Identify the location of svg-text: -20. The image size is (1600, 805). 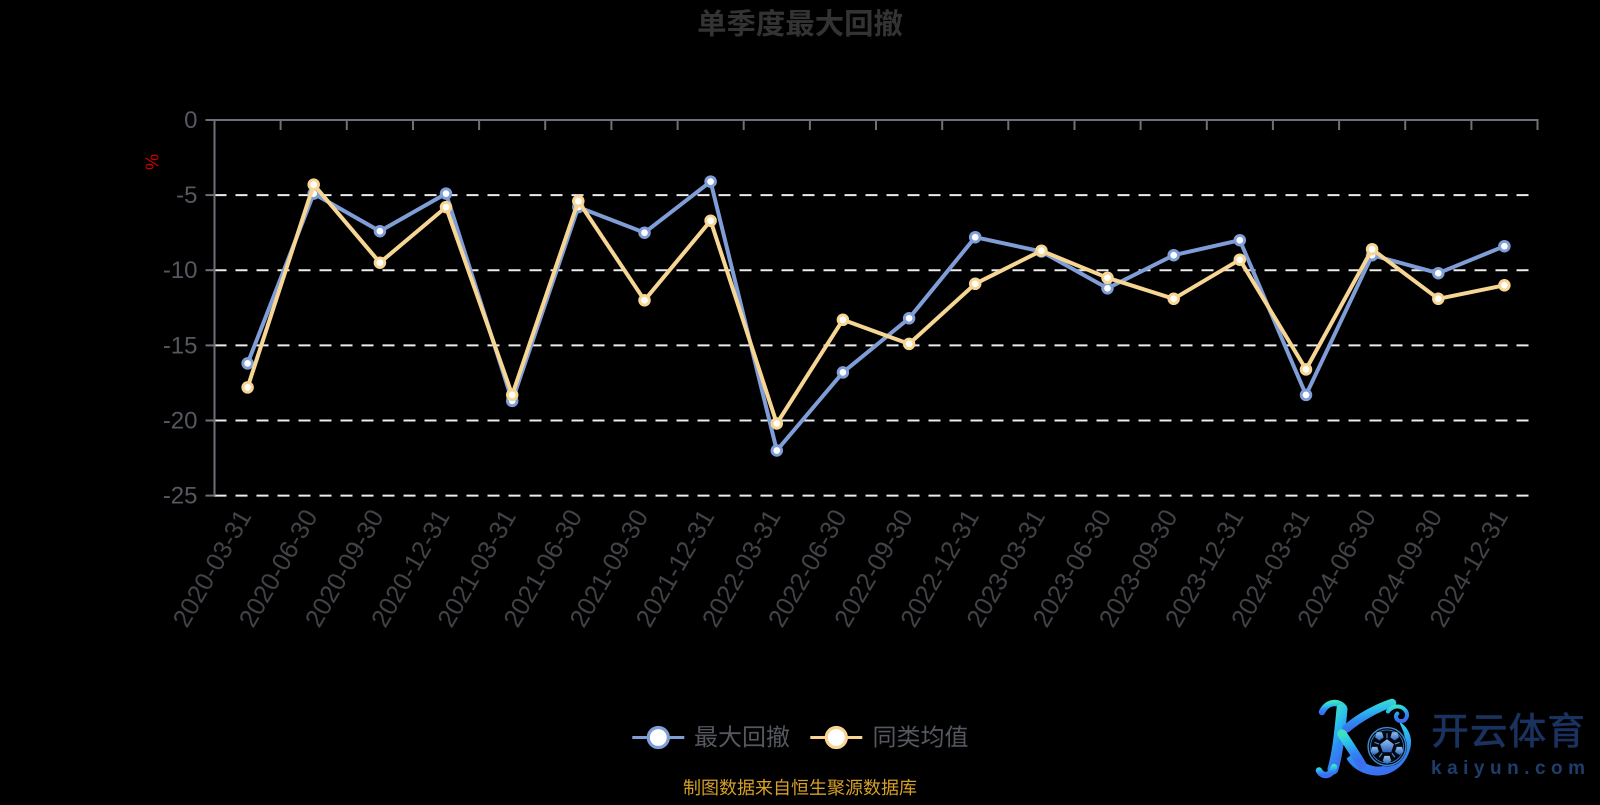
(180, 421).